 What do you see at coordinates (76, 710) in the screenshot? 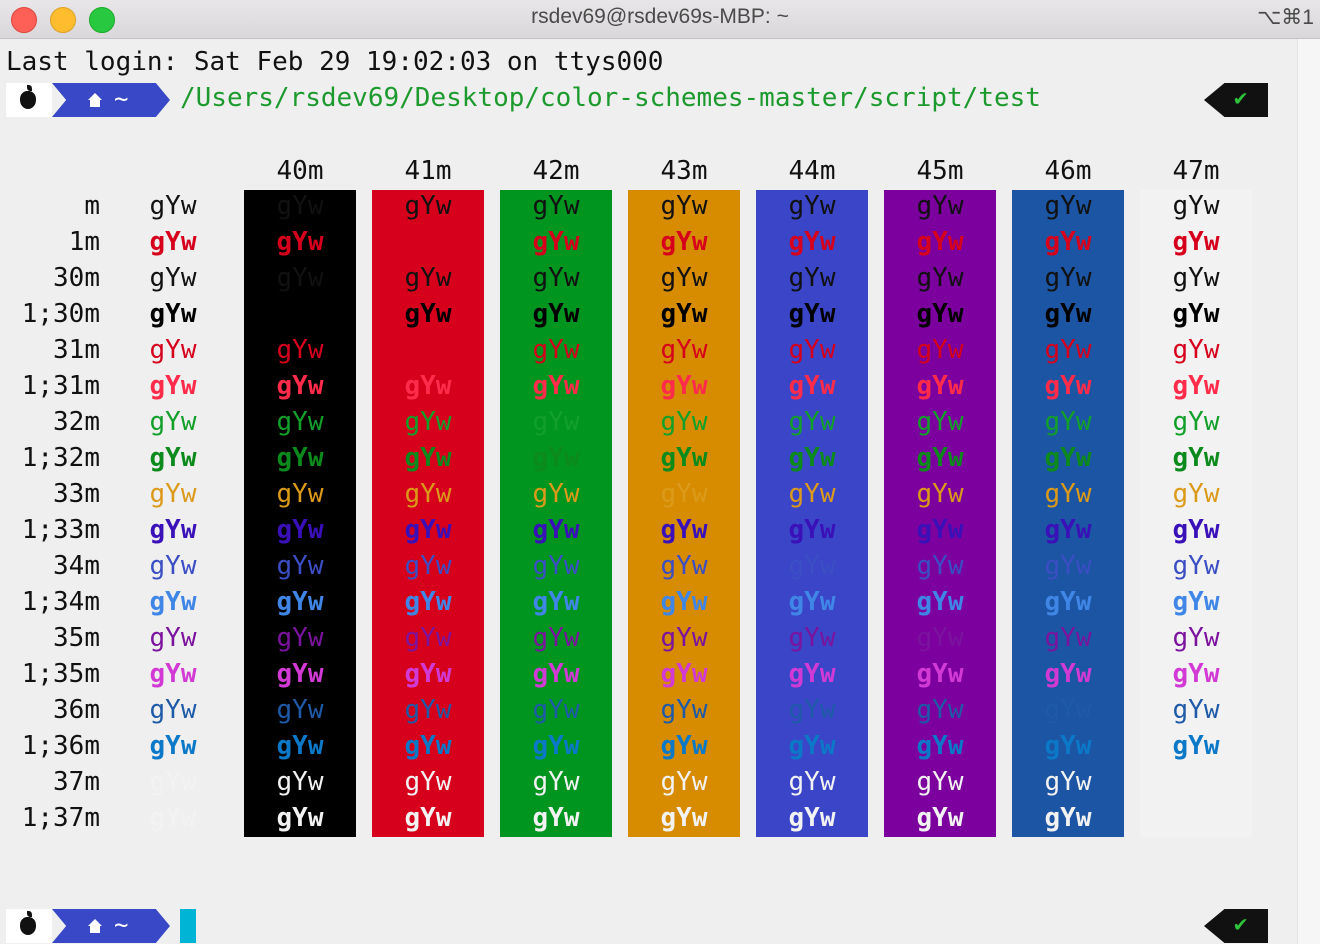
I see `row-label: 36m` at bounding box center [76, 710].